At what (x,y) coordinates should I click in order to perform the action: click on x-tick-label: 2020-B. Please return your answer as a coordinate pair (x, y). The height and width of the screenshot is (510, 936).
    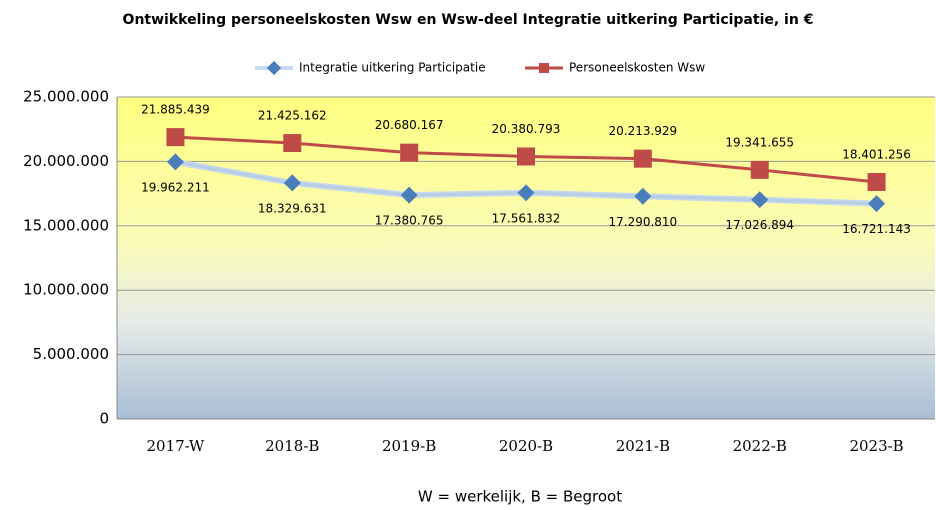
    Looking at the image, I should click on (526, 446).